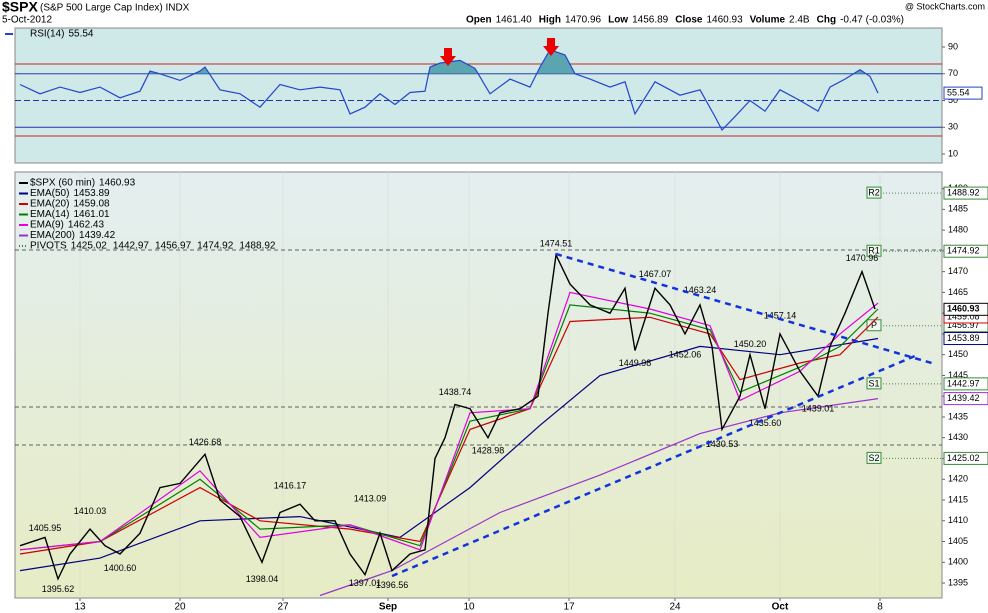 The height and width of the screenshot is (613, 988). I want to click on pivot-tag-label: R2, so click(874, 192).